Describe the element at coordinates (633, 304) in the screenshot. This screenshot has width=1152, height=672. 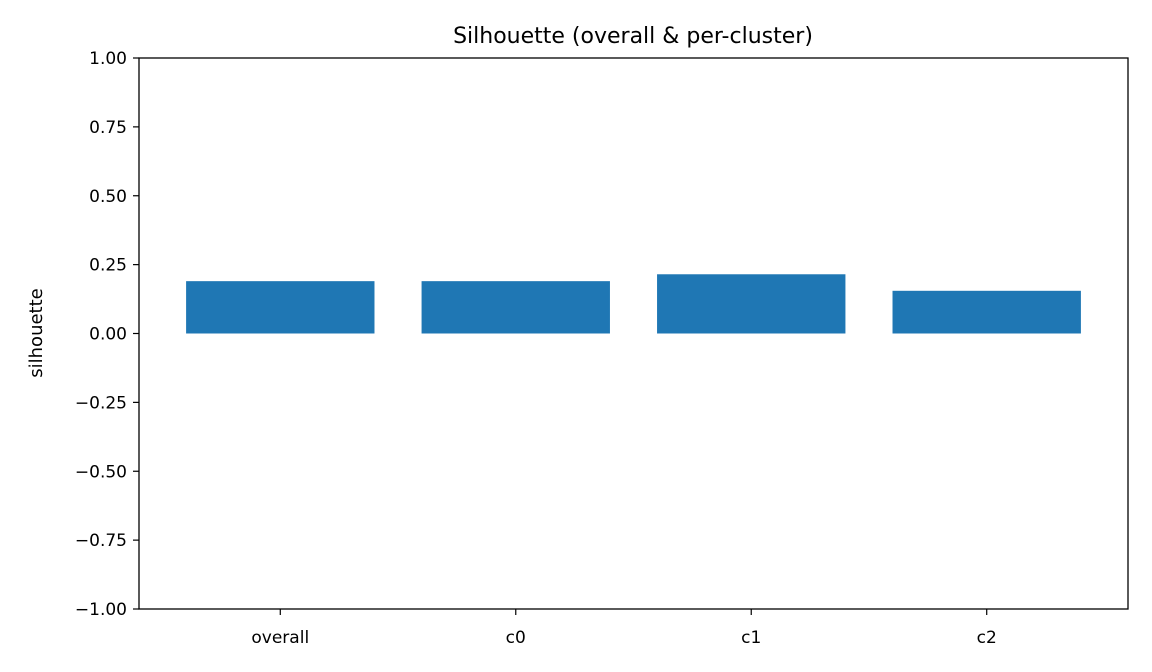
I see `bars-layer` at that location.